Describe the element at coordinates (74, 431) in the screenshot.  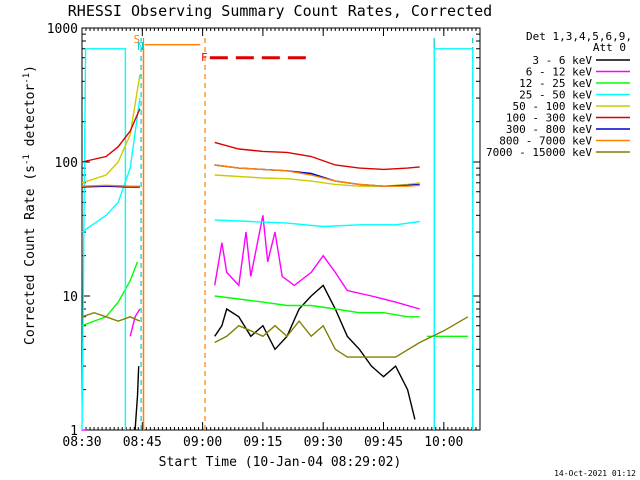
I see `y-tick-label: 1` at that location.